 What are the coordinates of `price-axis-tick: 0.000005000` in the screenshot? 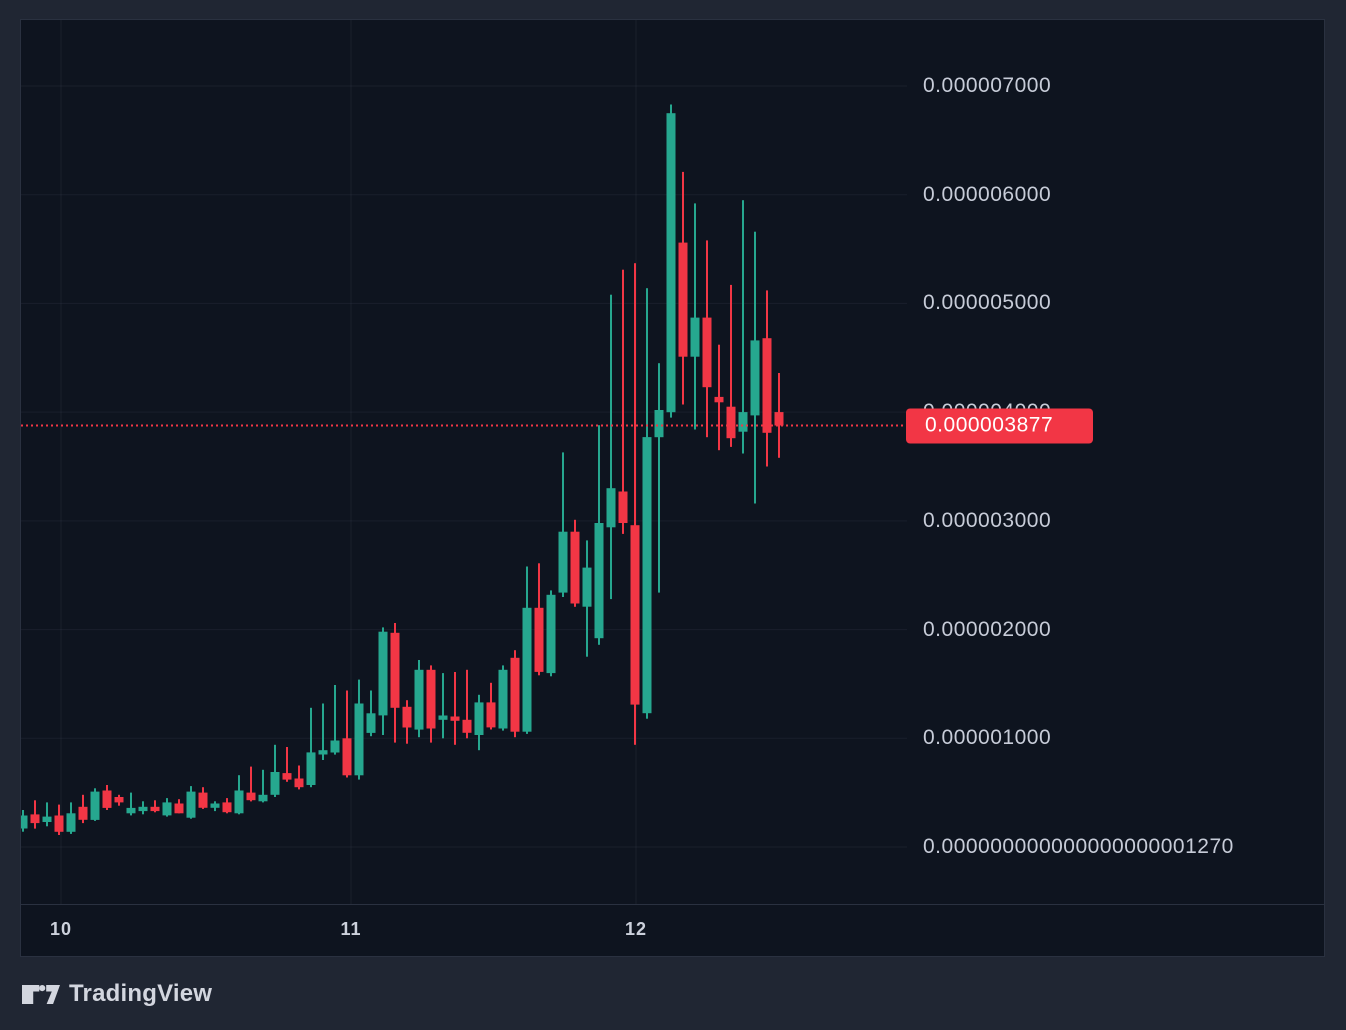 It's located at (987, 303).